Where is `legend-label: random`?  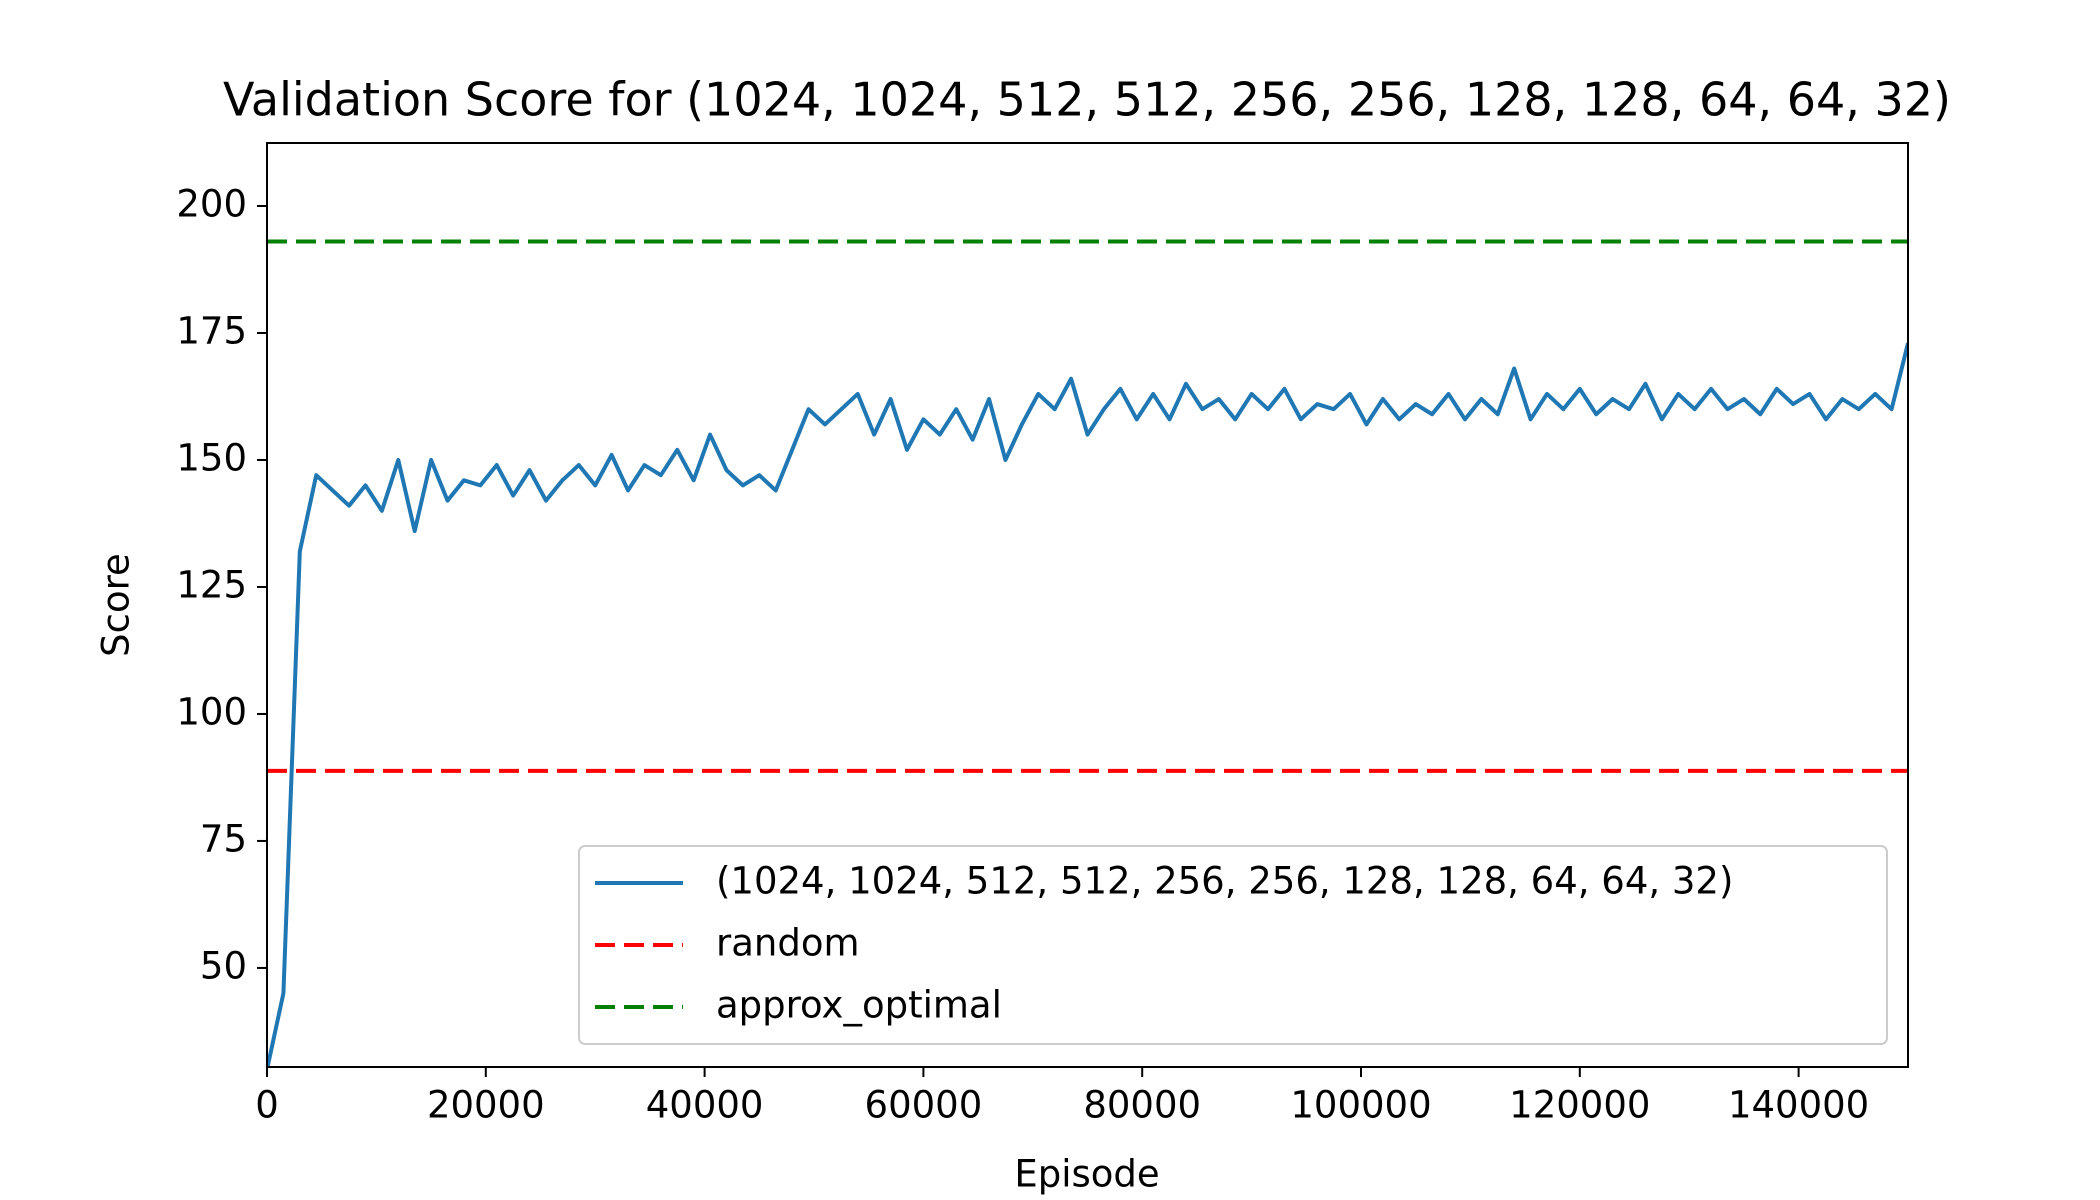 legend-label: random is located at coordinates (788, 943).